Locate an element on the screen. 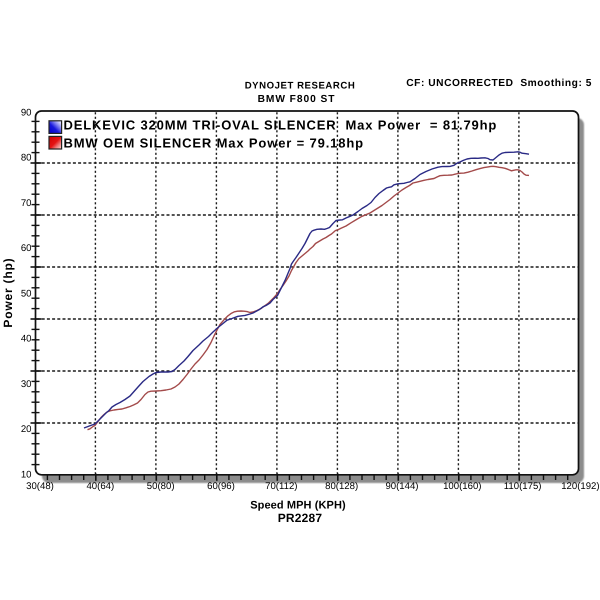 The width and height of the screenshot is (600, 600). svg-text: 70(112) is located at coordinates (281, 486).